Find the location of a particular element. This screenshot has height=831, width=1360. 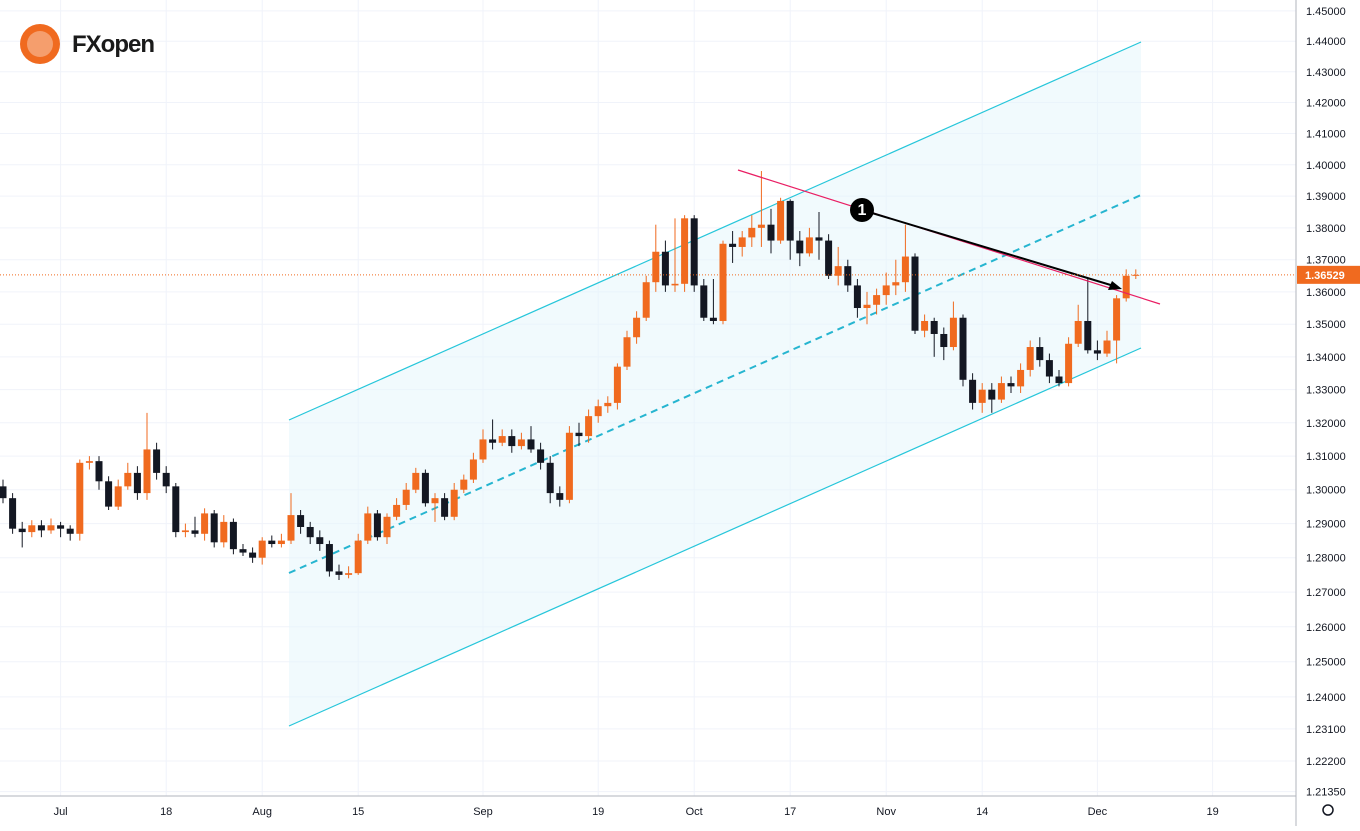

last-price-box is located at coordinates (1328, 274).